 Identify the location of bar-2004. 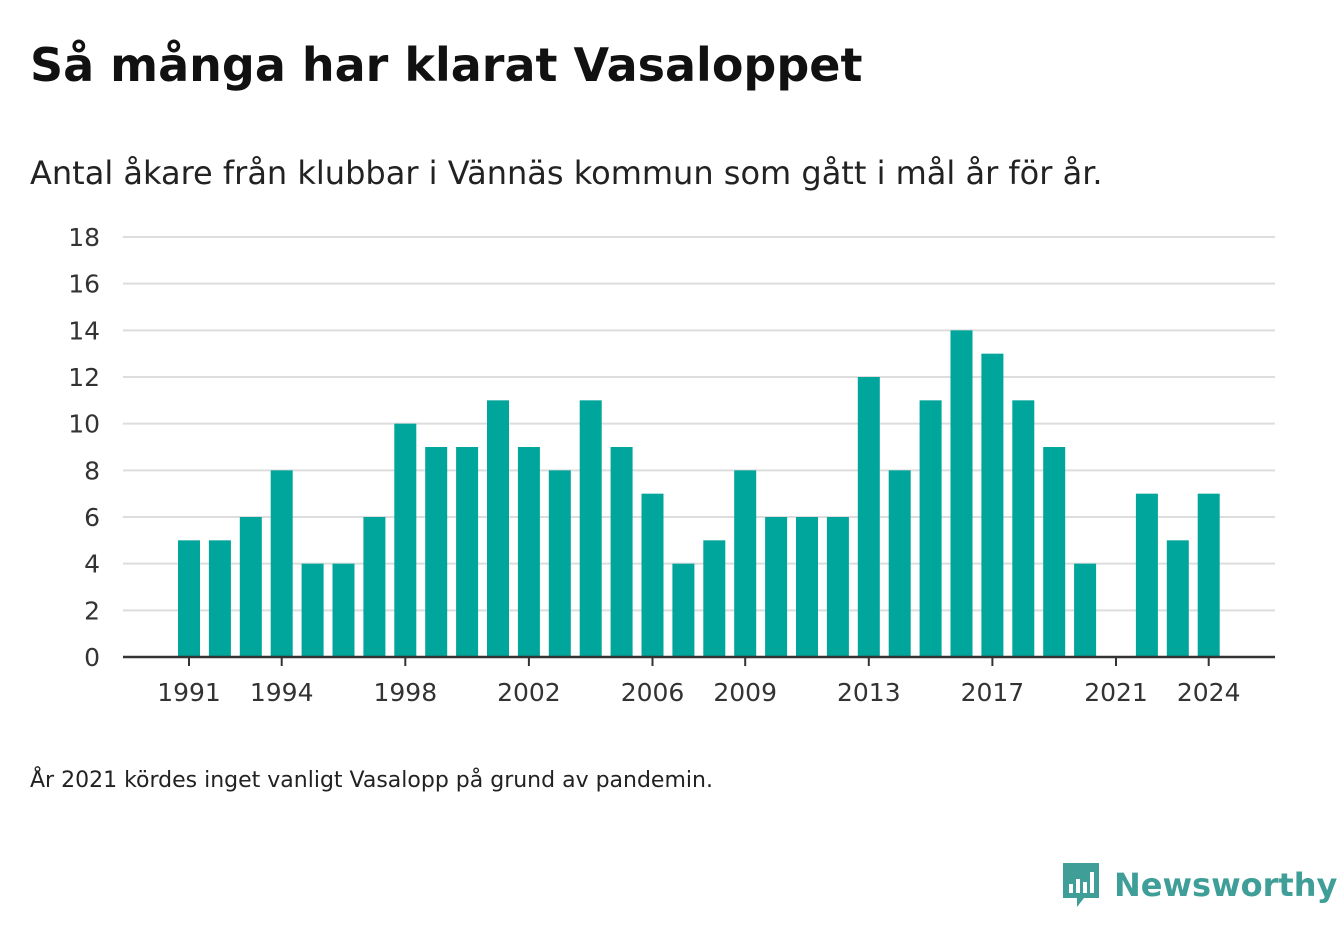
(590, 528).